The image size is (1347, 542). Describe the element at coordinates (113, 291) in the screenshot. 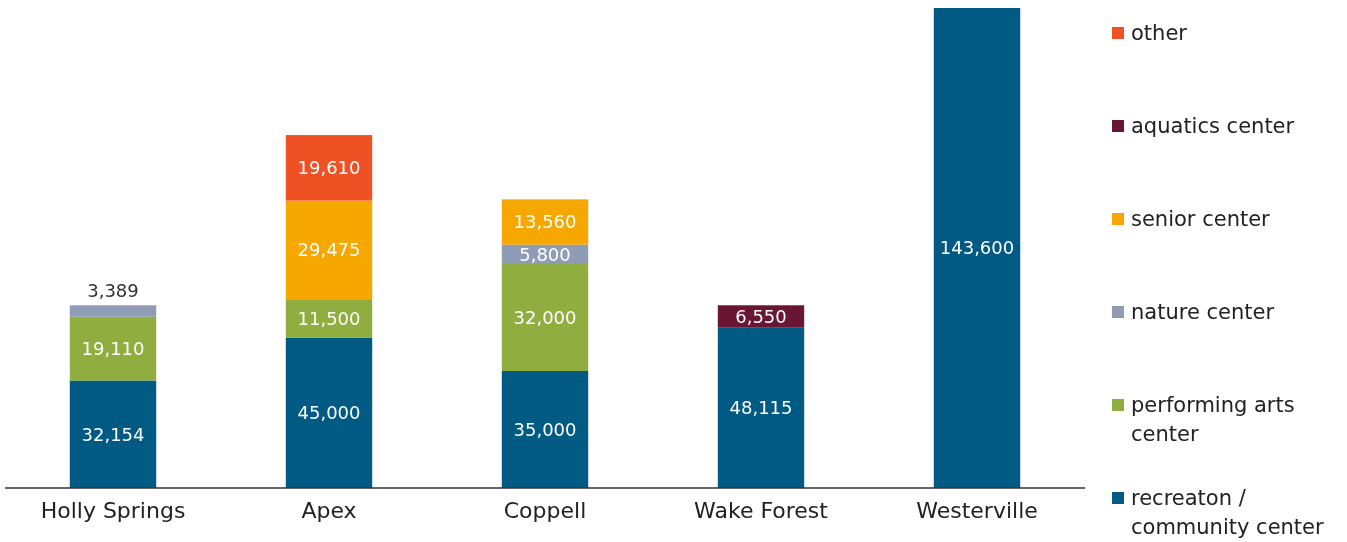

I see `data-label: 3,389` at that location.